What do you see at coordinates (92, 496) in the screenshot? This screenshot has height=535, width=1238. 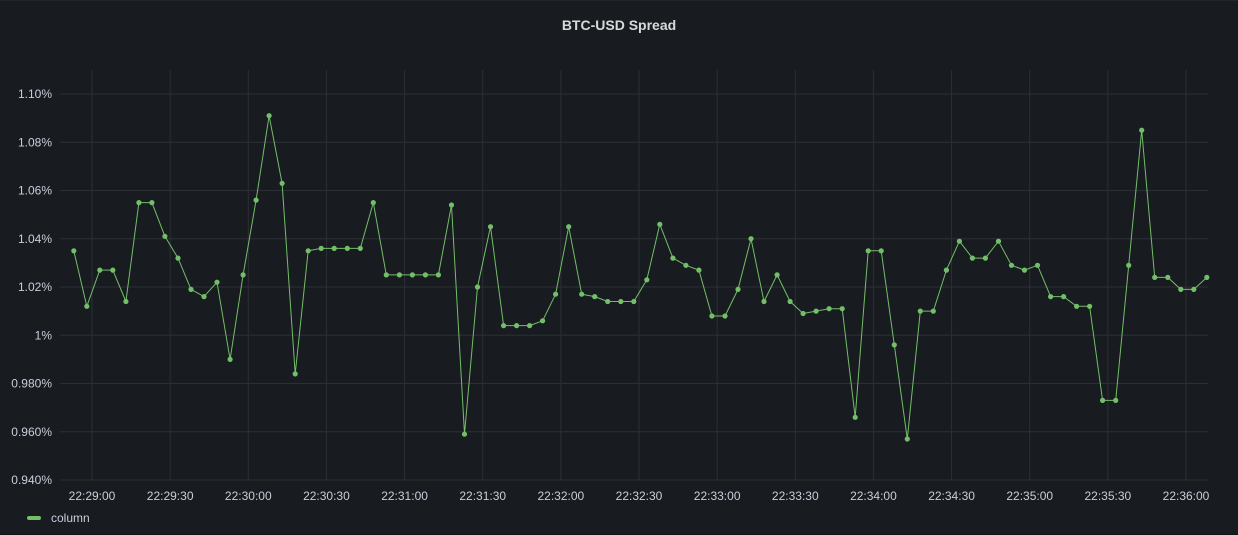 I see `x-tick-label: 22:29:00` at bounding box center [92, 496].